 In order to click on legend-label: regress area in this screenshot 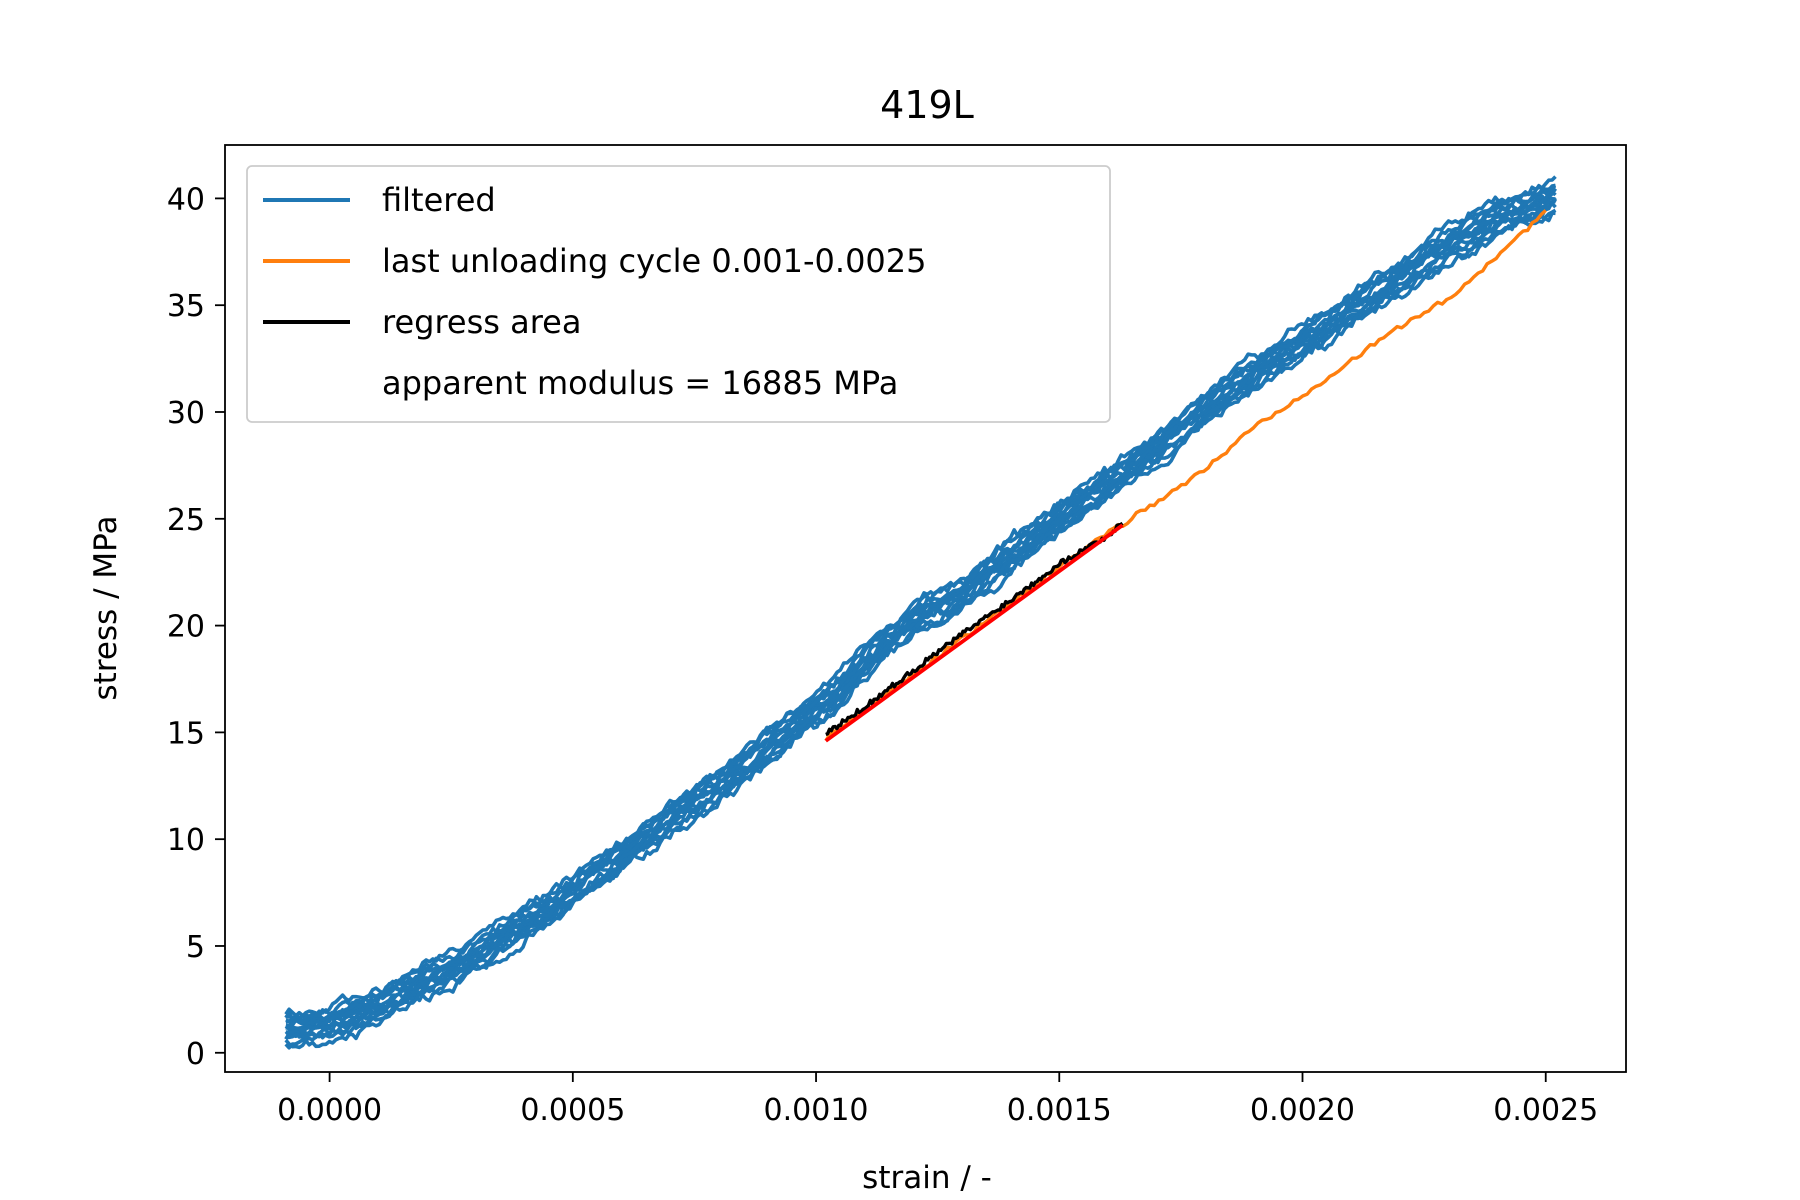, I will do `click(481, 322)`.